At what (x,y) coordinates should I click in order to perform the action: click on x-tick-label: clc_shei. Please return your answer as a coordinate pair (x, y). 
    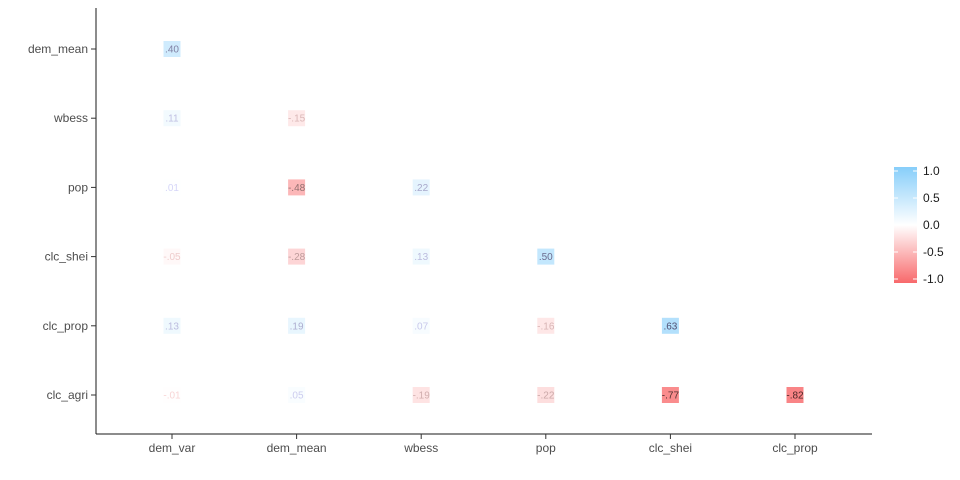
    Looking at the image, I should click on (670, 448).